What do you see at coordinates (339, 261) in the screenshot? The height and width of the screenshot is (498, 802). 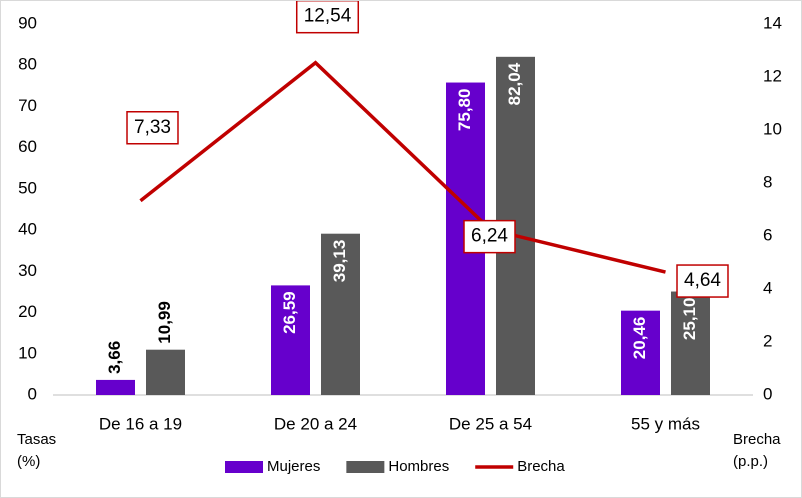 I see `bar-value-label: 39,13` at bounding box center [339, 261].